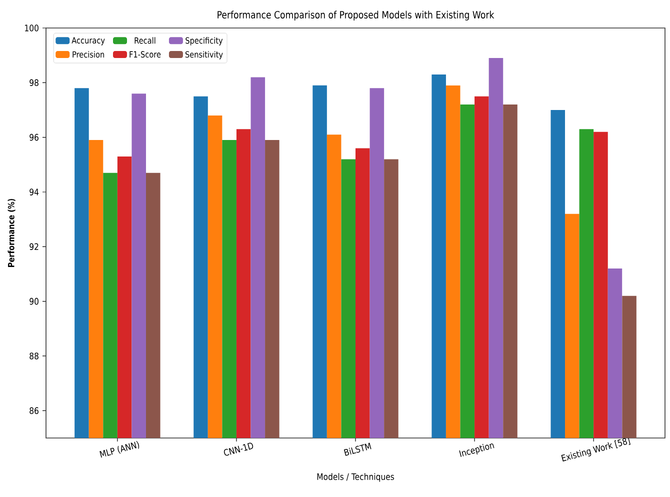 Image resolution: width=670 pixels, height=497 pixels. What do you see at coordinates (120, 449) in the screenshot?
I see `x-tick-label: MLP (ANN)` at bounding box center [120, 449].